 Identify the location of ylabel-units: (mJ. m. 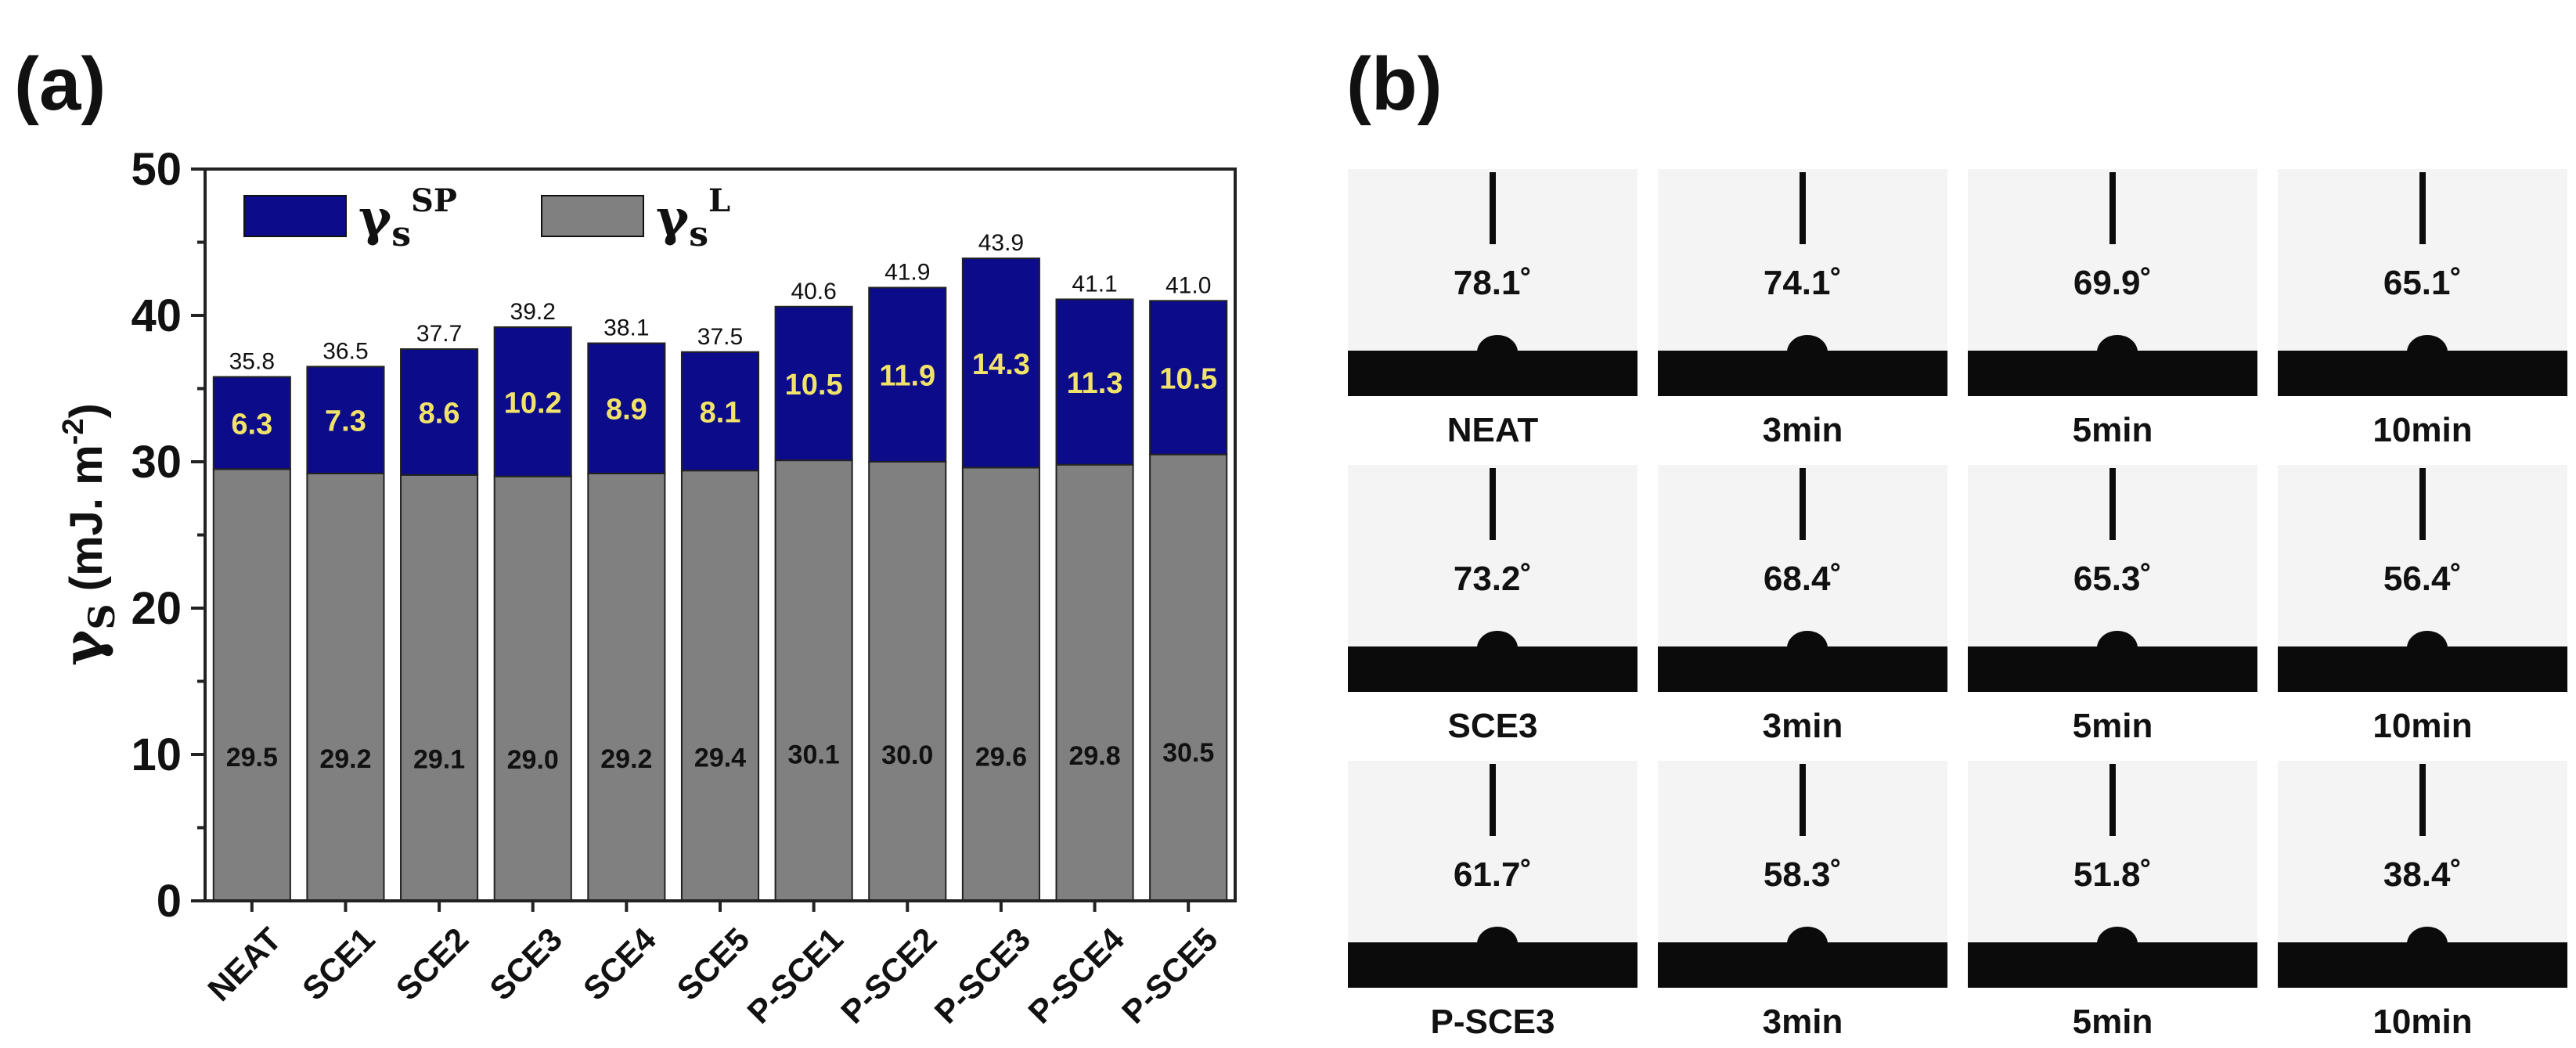
(86, 524).